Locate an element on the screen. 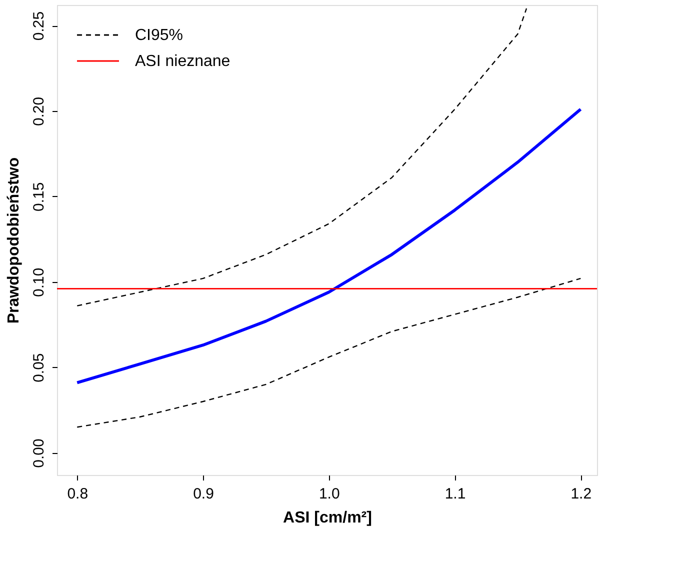  x-tick-label: 1.0 is located at coordinates (329, 494).